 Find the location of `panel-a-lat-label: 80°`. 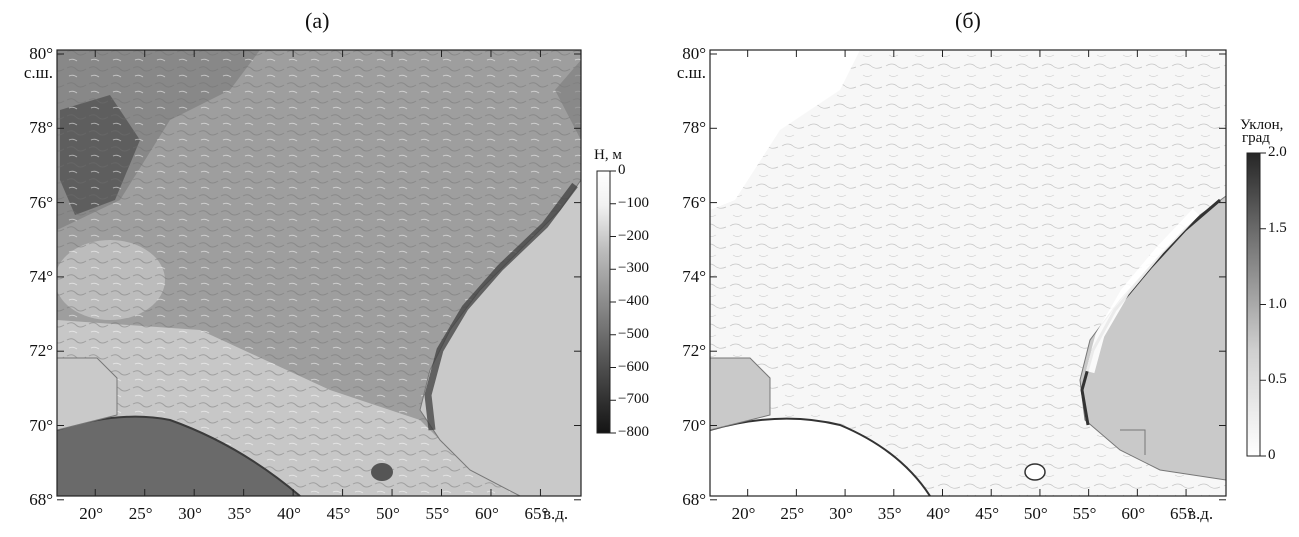

panel-a-lat-label: 80° is located at coordinates (41, 53).